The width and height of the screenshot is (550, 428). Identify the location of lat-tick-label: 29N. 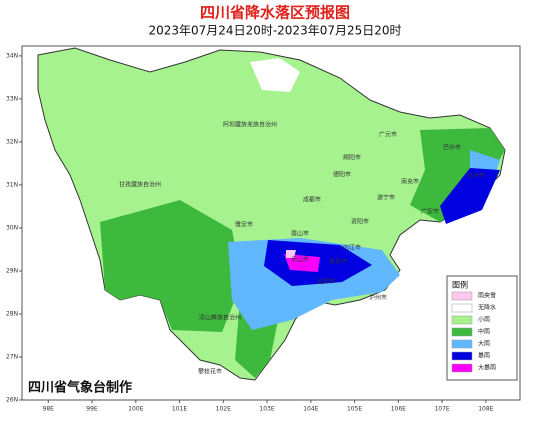
(12, 270).